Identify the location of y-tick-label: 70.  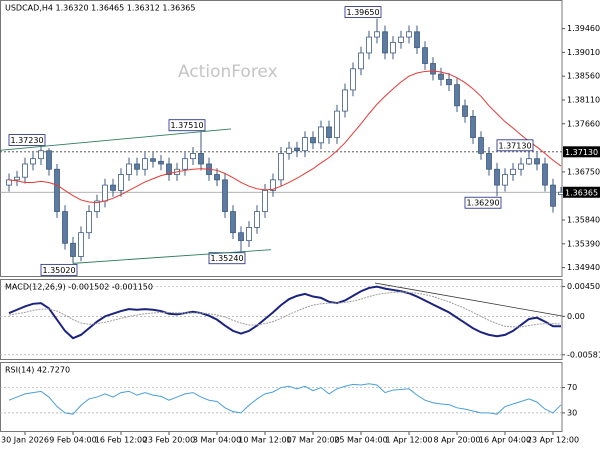
(572, 387).